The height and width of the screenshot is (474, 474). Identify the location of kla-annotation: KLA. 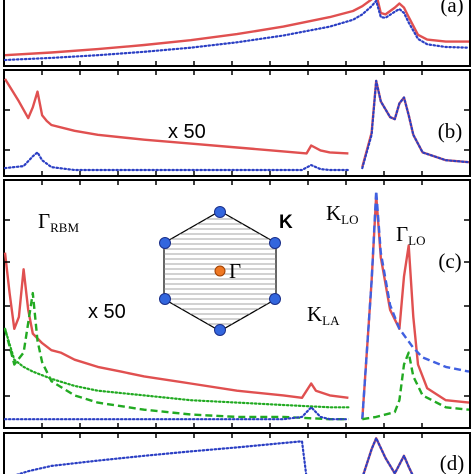
(323, 315).